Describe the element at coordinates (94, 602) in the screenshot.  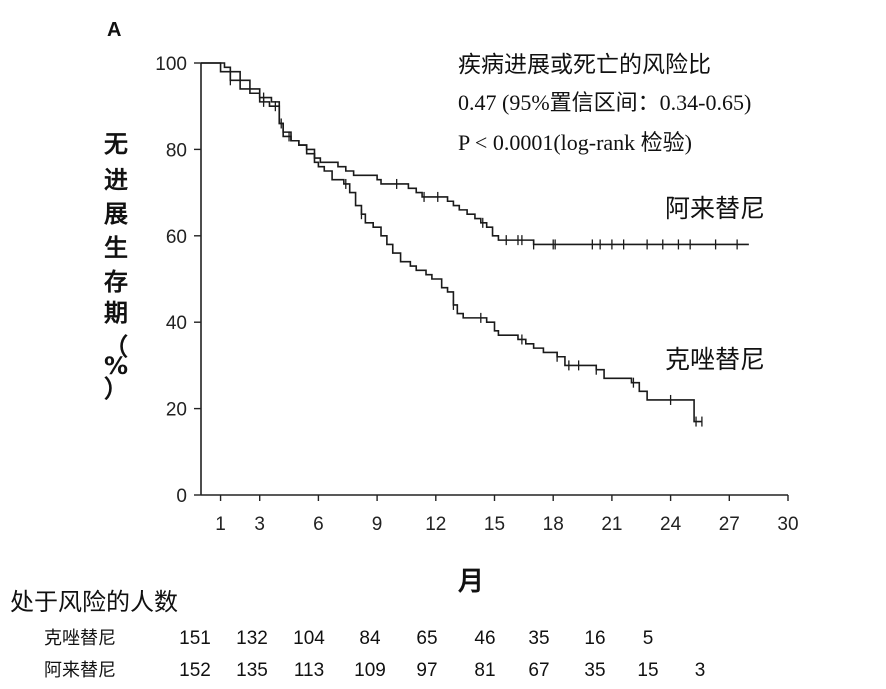
I see `risk-table-title: 处于风险的人数` at that location.